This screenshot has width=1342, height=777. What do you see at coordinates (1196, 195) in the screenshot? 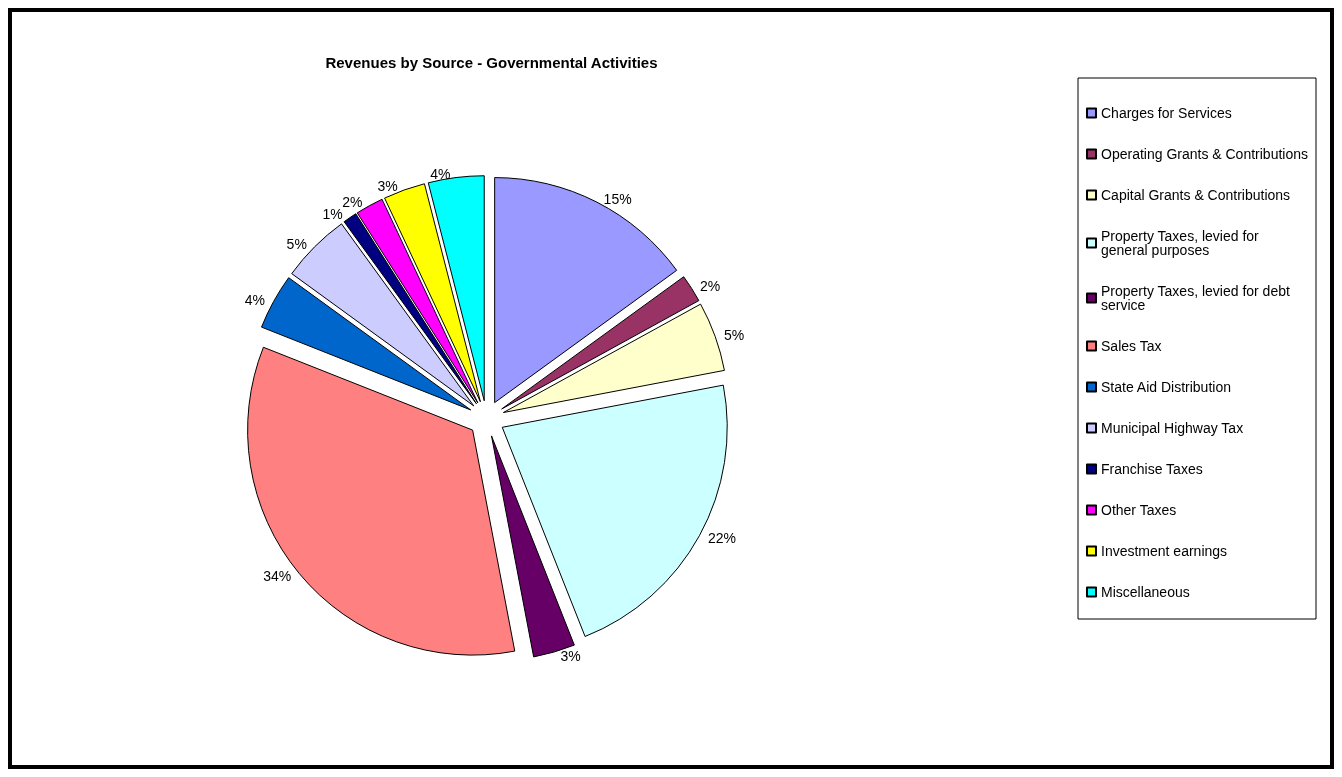
I see `legend-label: Capital Grants & Contributions` at bounding box center [1196, 195].